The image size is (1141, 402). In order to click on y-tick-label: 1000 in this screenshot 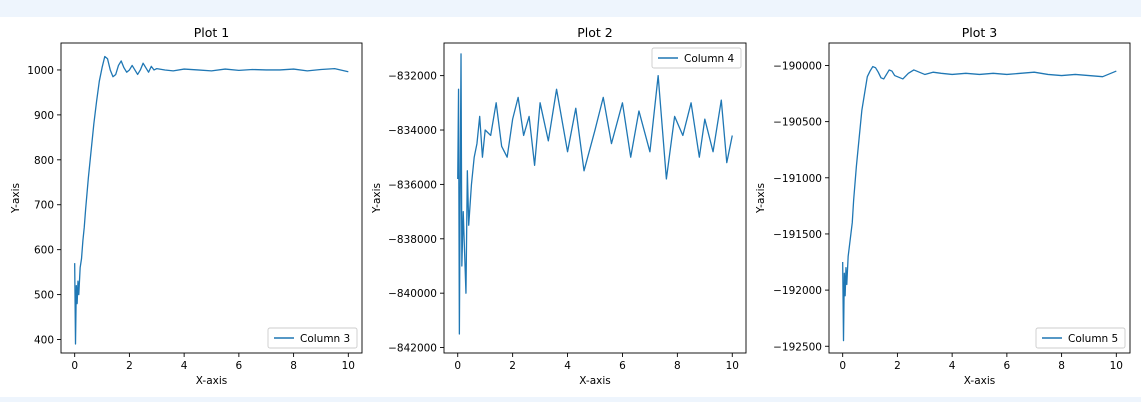, I will do `click(40, 71)`.